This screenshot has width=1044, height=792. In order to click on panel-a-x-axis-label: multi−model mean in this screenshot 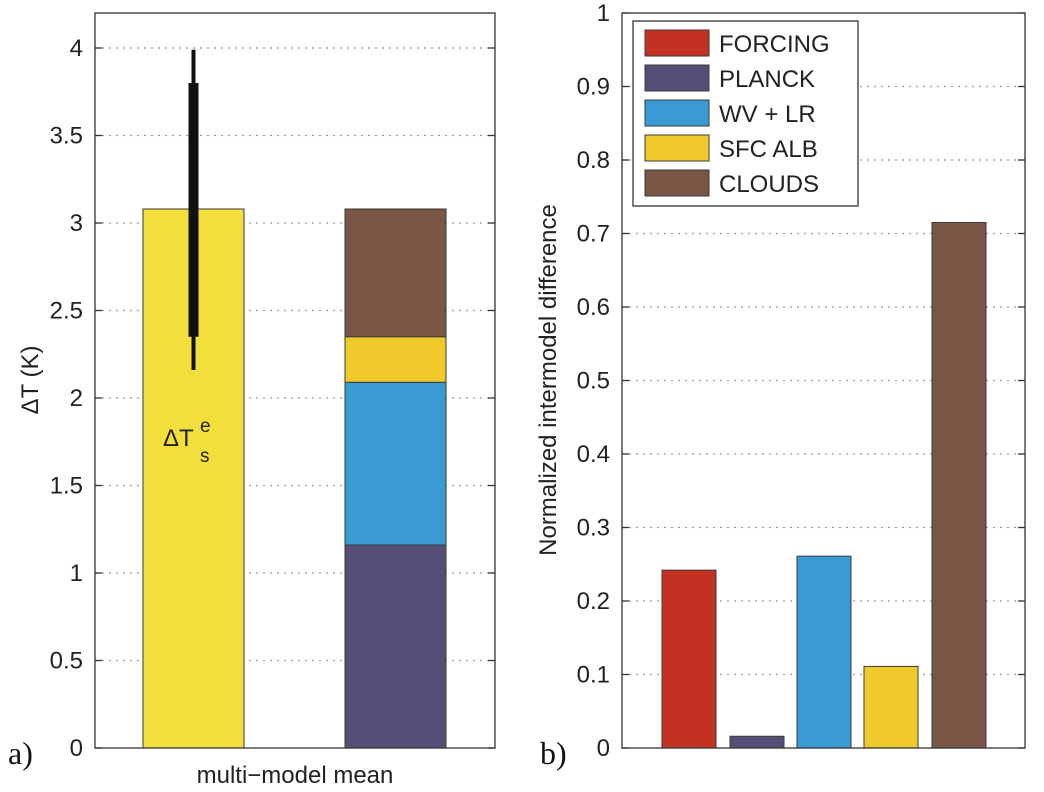, I will do `click(295, 775)`.